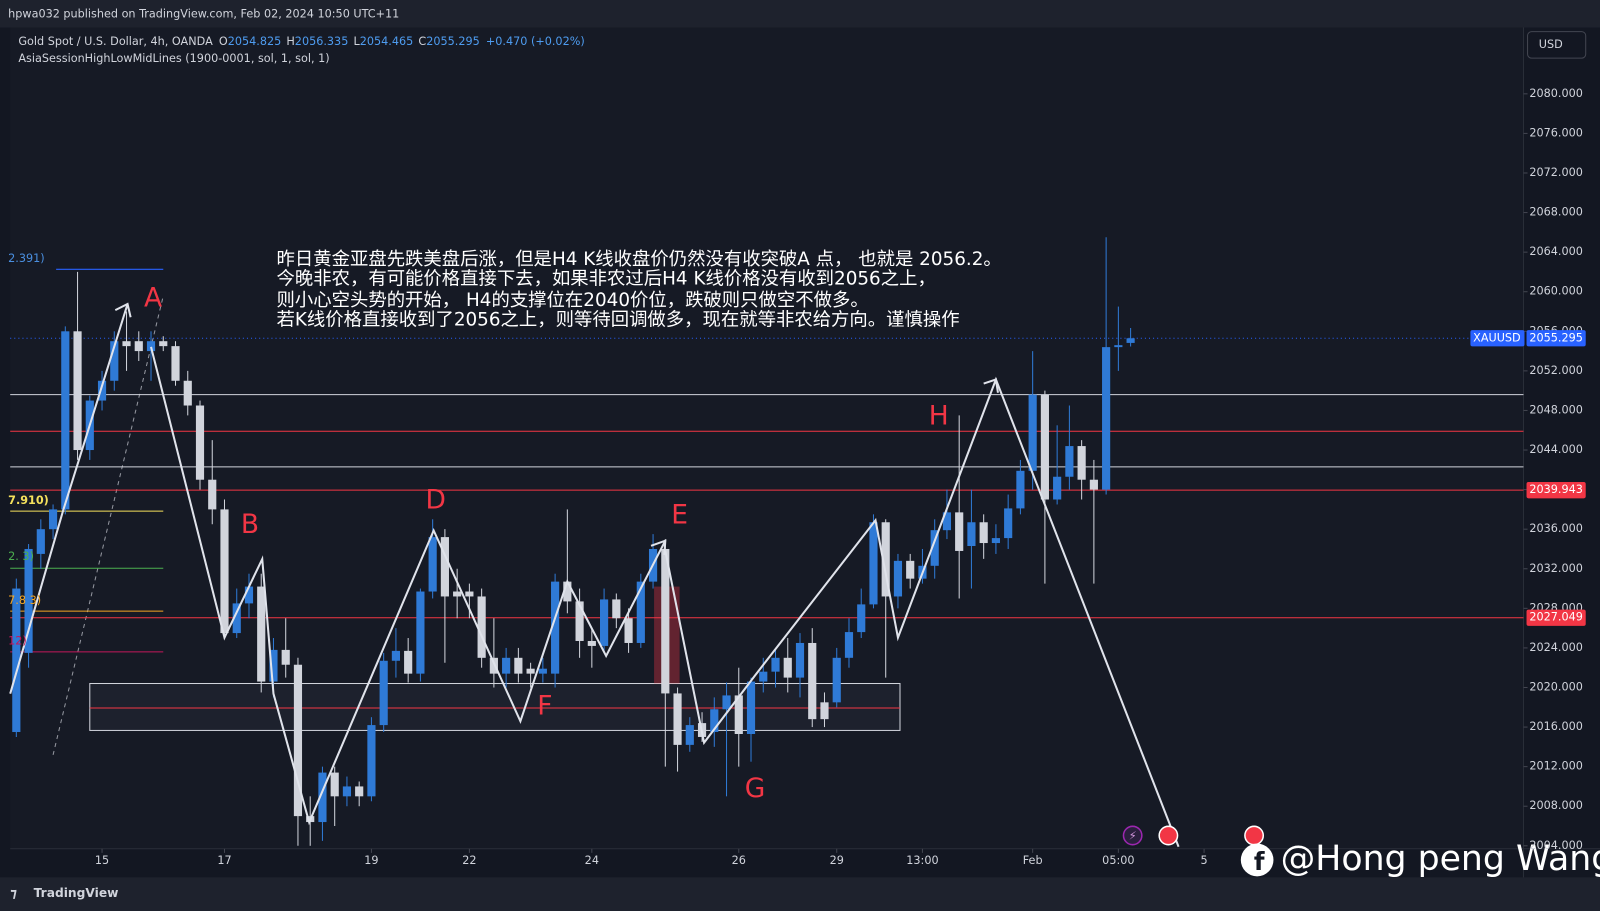 The image size is (1600, 911). I want to click on y-tick-label: 2008.000, so click(1556, 805).